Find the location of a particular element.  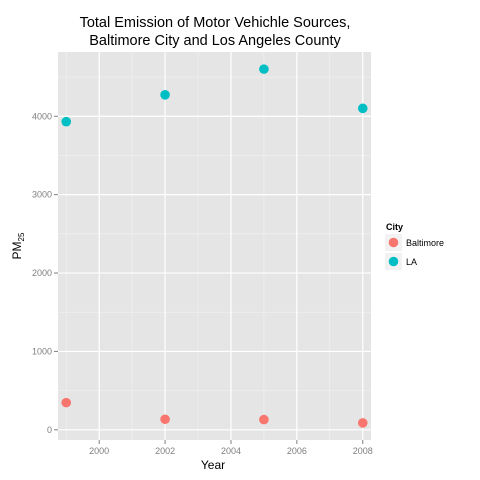

legend: City Baltimore LA is located at coordinates (414, 246).